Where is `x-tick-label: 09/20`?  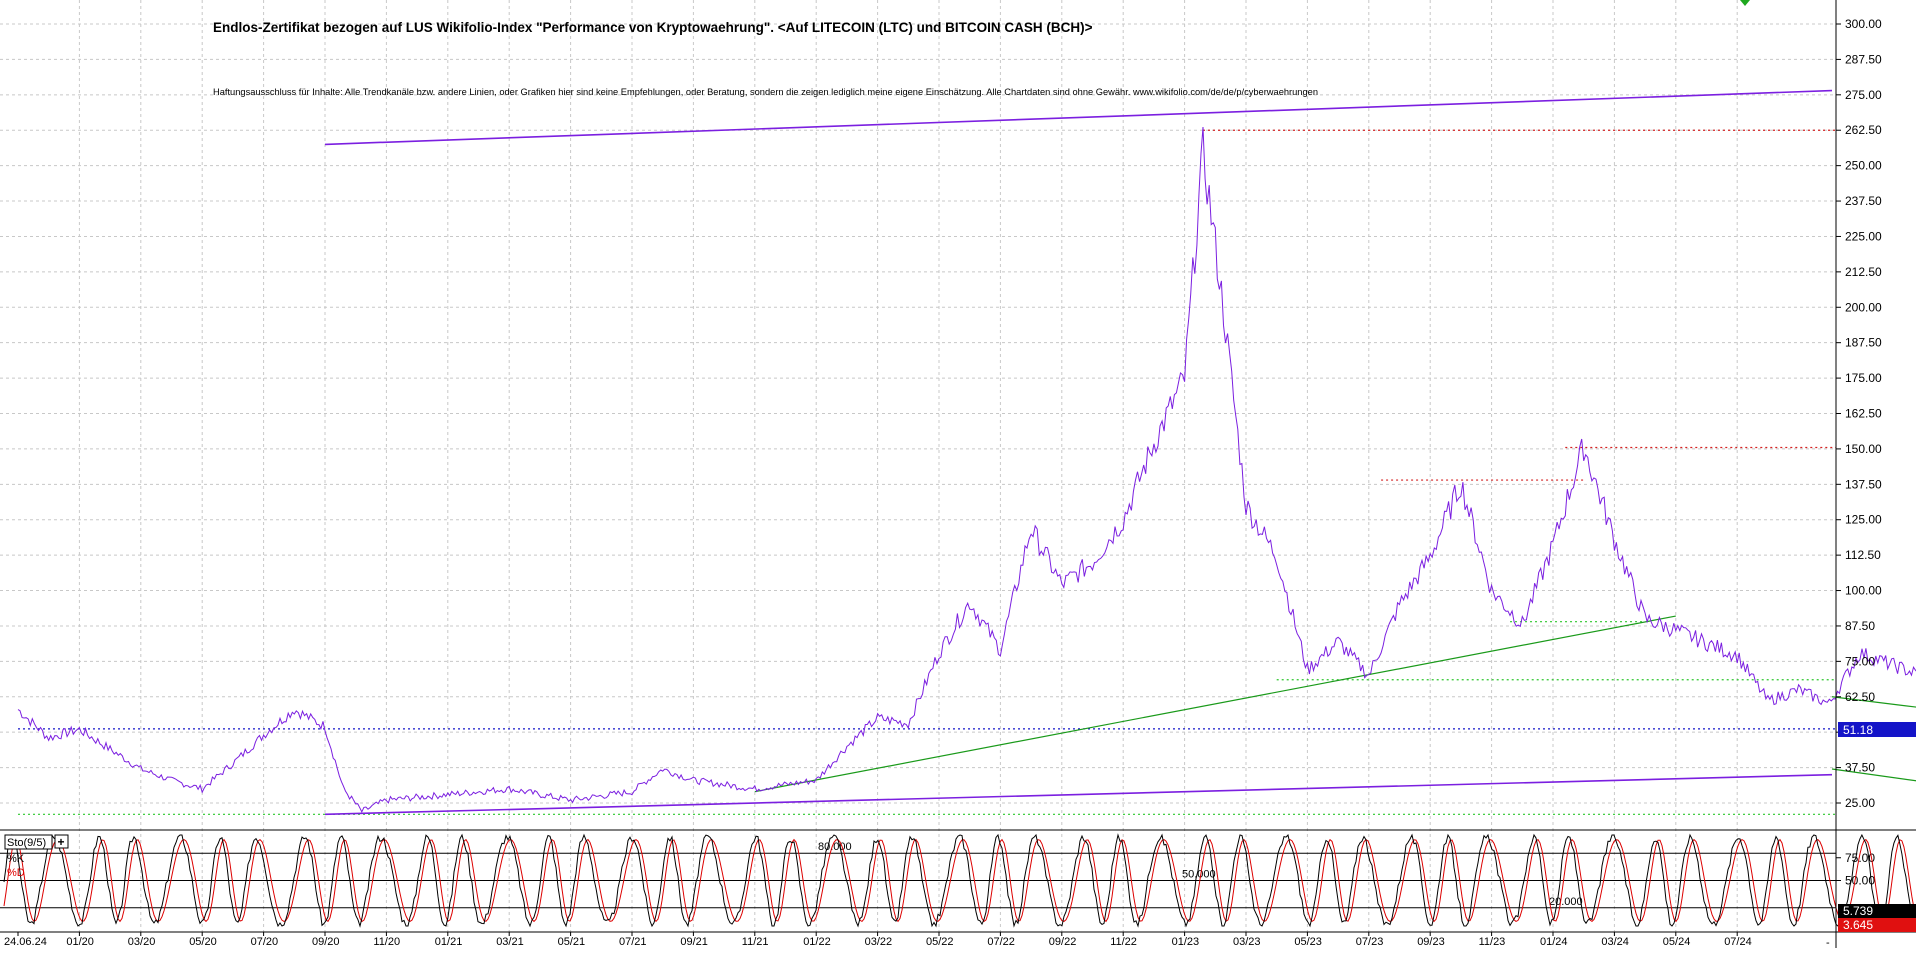
x-tick-label: 09/20 is located at coordinates (326, 942).